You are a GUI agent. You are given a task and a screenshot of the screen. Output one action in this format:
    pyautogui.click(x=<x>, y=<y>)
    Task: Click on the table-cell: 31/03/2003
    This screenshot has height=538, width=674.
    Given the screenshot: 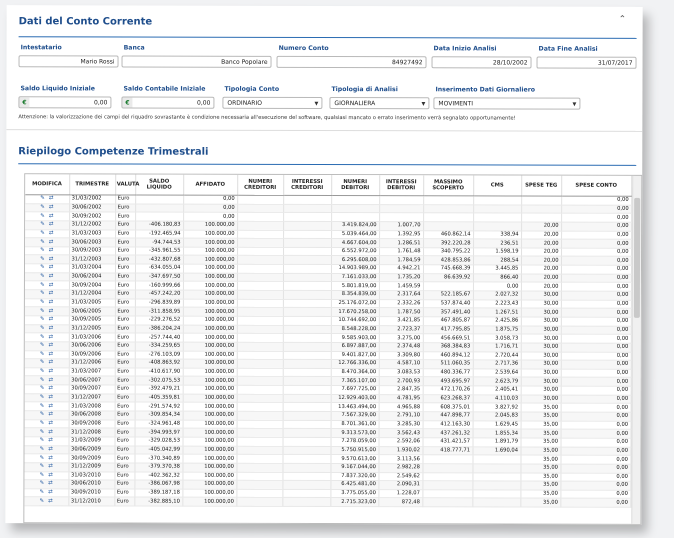 What is the action you would take?
    pyautogui.click(x=92, y=234)
    